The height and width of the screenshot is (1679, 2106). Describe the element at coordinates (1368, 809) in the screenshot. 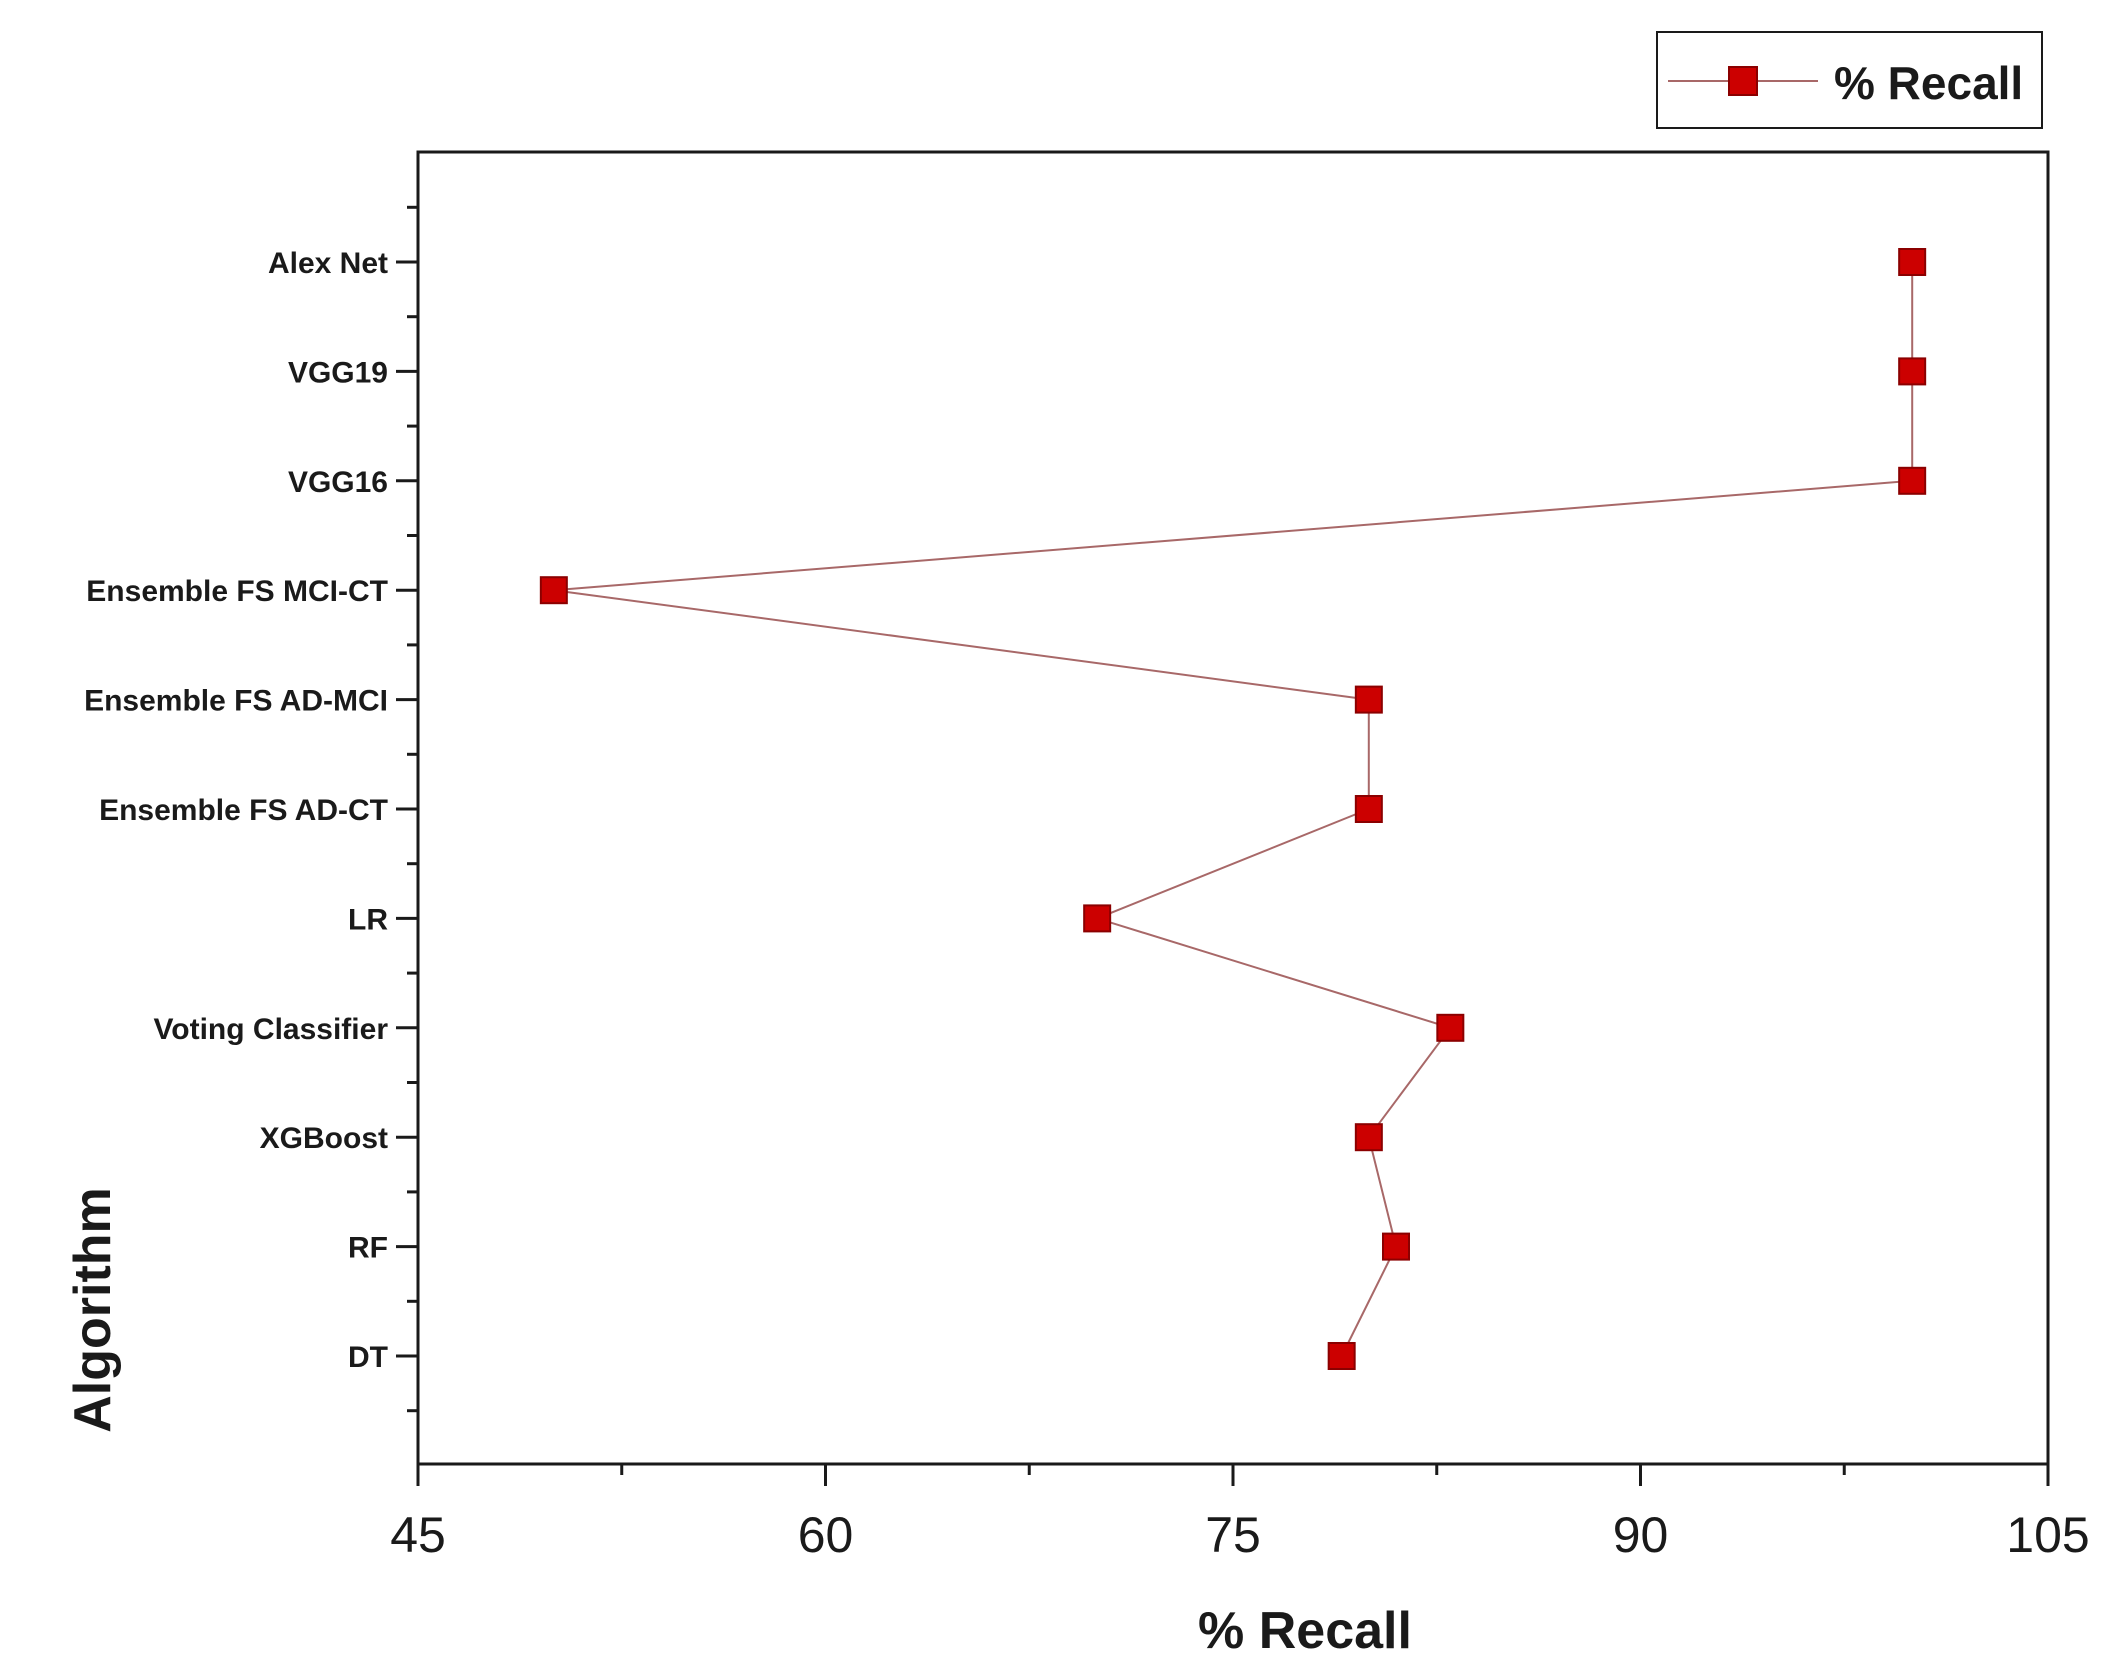

I see `data-point-ensemble-fs-ad-ct` at that location.